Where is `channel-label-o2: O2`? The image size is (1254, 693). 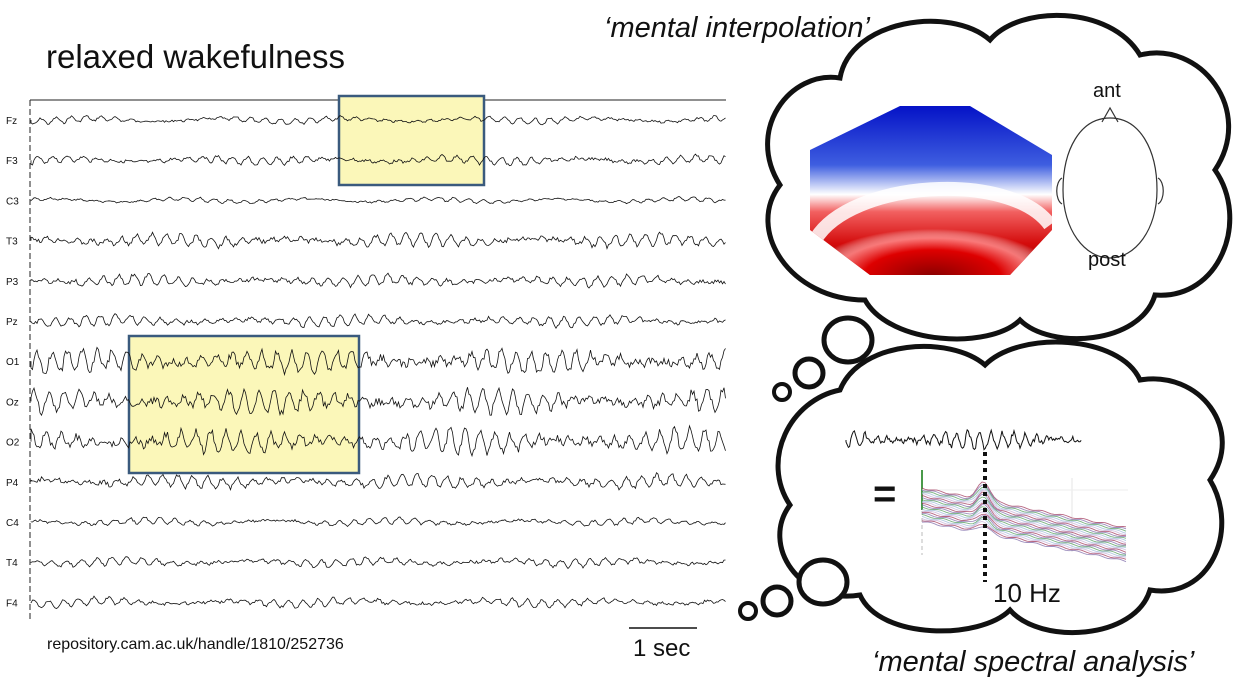 channel-label-o2: O2 is located at coordinates (13, 443).